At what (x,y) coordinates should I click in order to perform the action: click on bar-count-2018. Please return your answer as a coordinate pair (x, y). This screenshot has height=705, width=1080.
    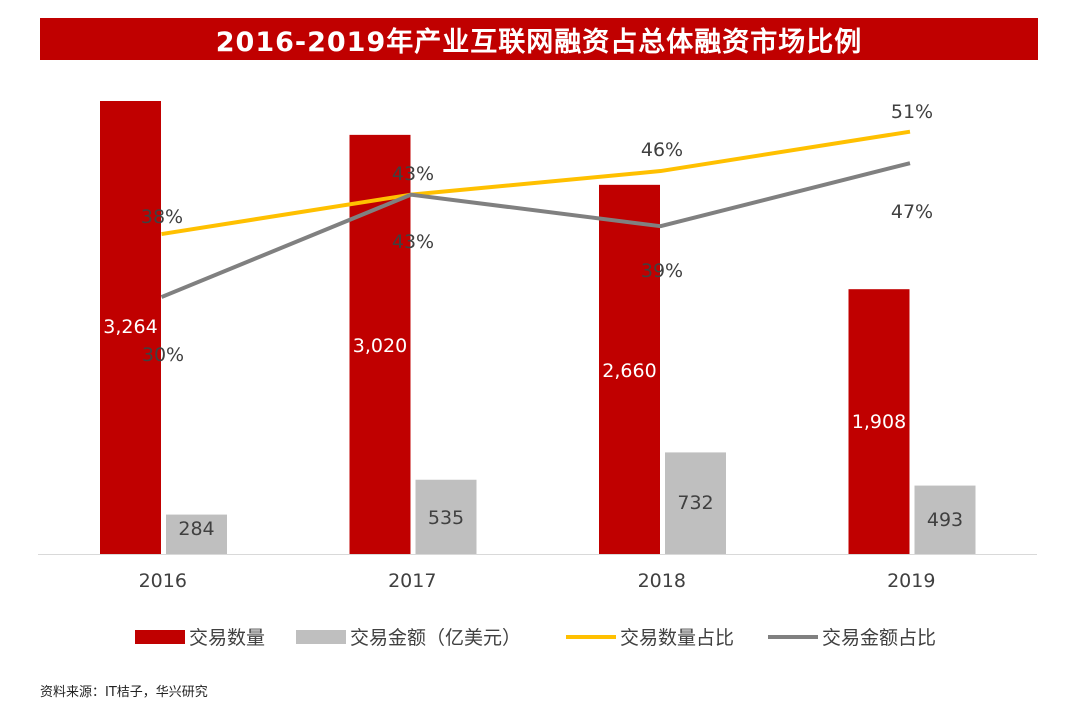
    Looking at the image, I should click on (629, 369).